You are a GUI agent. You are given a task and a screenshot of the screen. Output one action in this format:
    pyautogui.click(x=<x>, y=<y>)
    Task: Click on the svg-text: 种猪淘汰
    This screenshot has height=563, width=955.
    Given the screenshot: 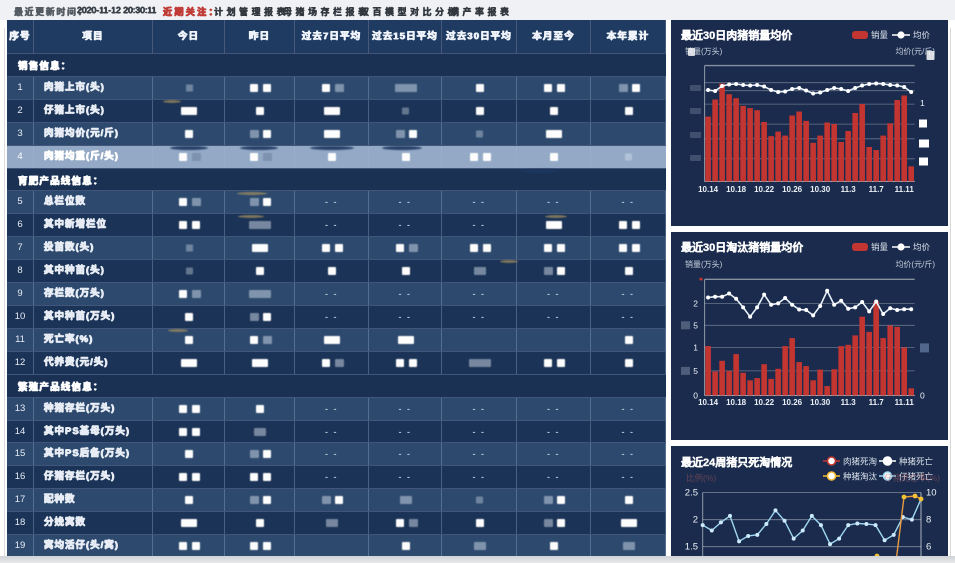 What is the action you would take?
    pyautogui.click(x=860, y=477)
    